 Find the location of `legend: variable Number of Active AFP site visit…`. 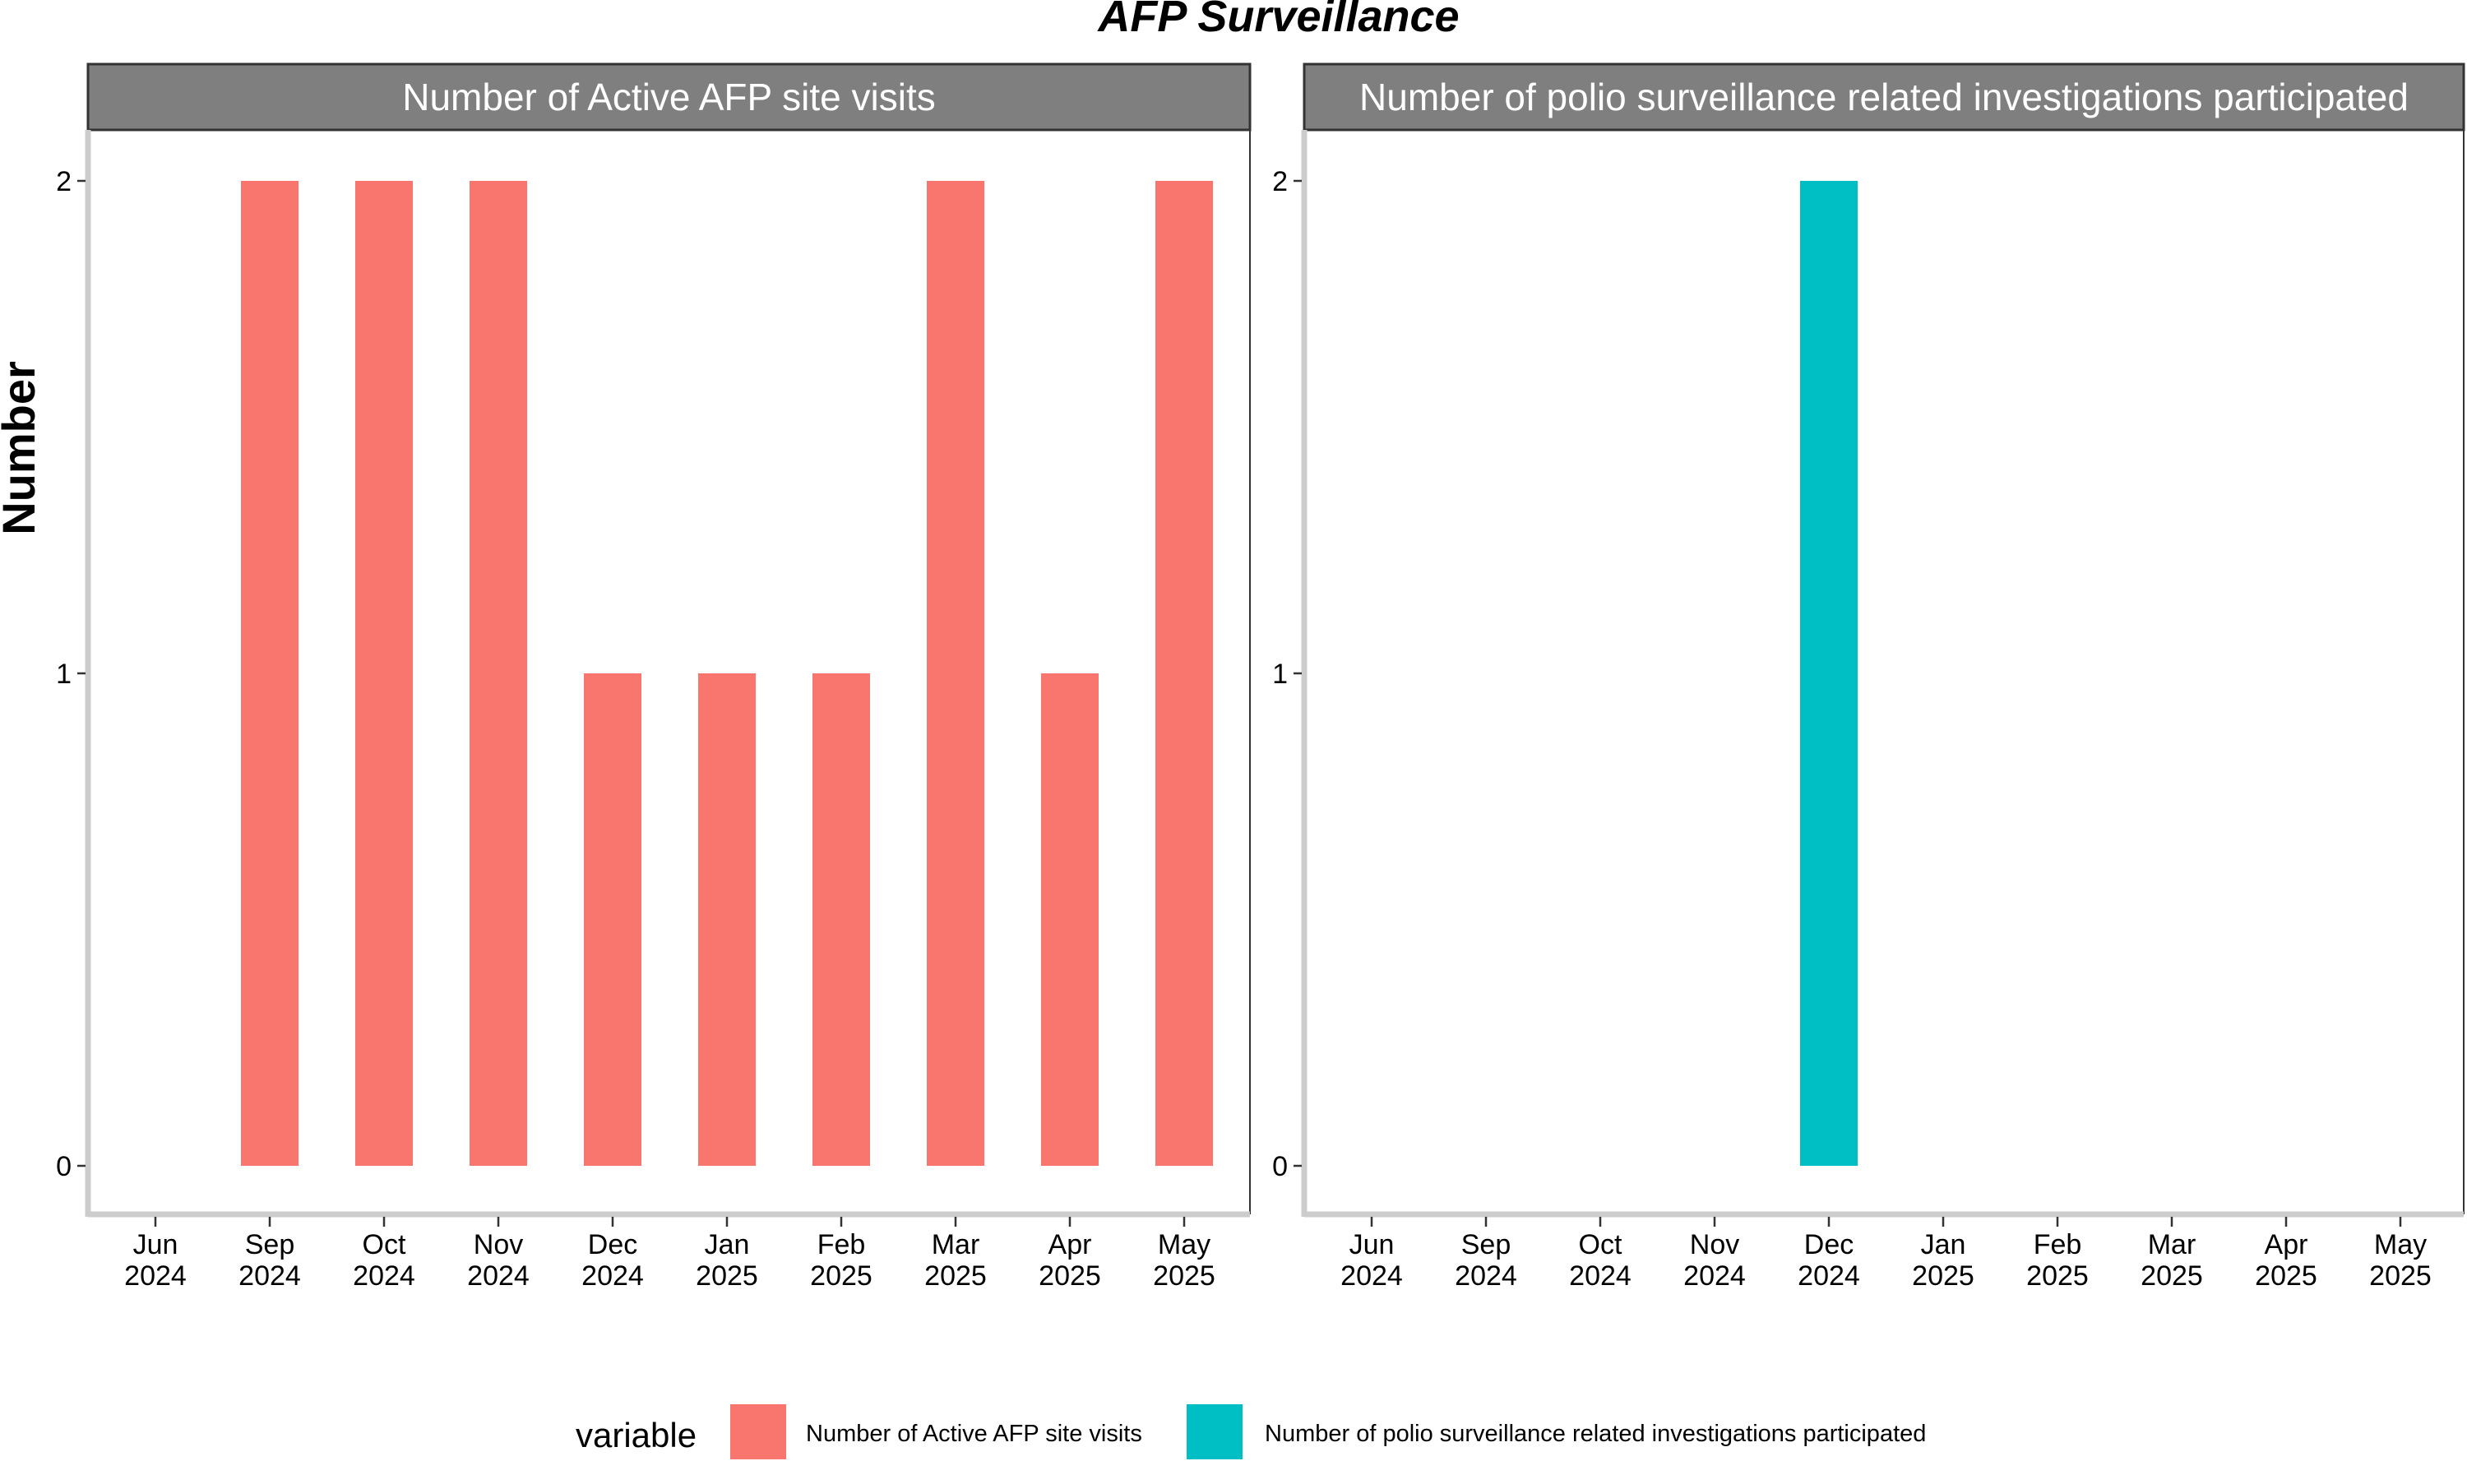

legend: variable Number of Active AFP site visit… is located at coordinates (1251, 1432).